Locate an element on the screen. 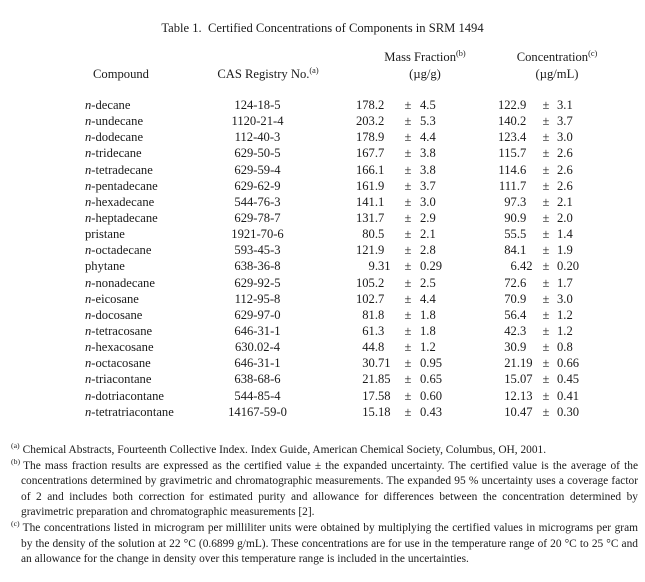 This screenshot has height=582, width=645. mass-fraction-value-frac: 71 is located at coordinates (384, 363).